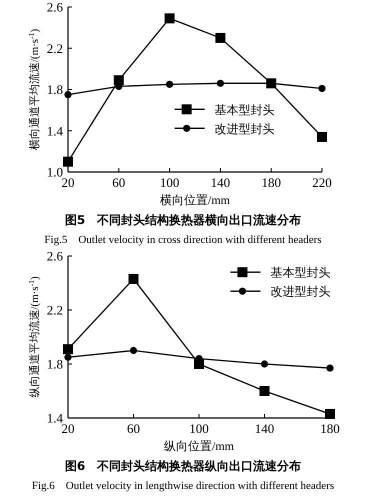  Describe the element at coordinates (199, 446) in the screenshot. I see `x-axis-title: 纵向位置/mm` at that location.